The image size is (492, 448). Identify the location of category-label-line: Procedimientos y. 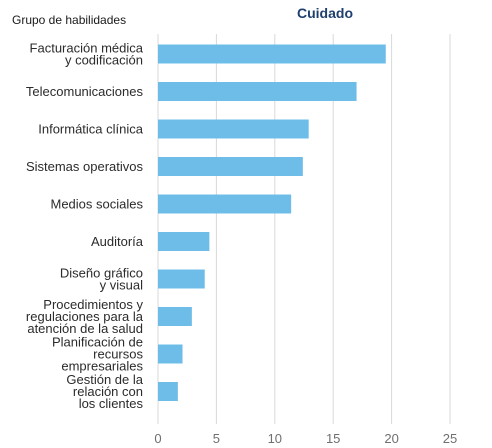
(93, 304).